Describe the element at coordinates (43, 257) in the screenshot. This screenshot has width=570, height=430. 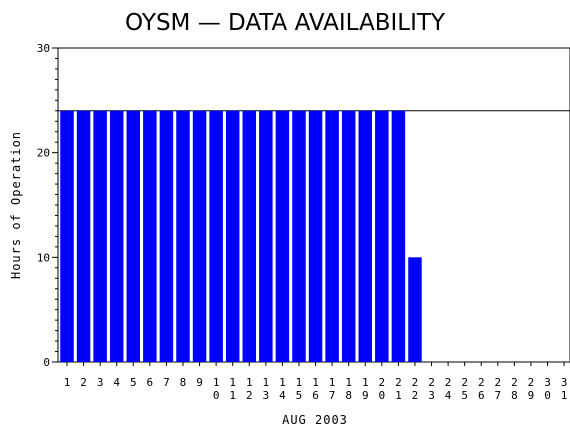
I see `y-tick-label: 10` at that location.